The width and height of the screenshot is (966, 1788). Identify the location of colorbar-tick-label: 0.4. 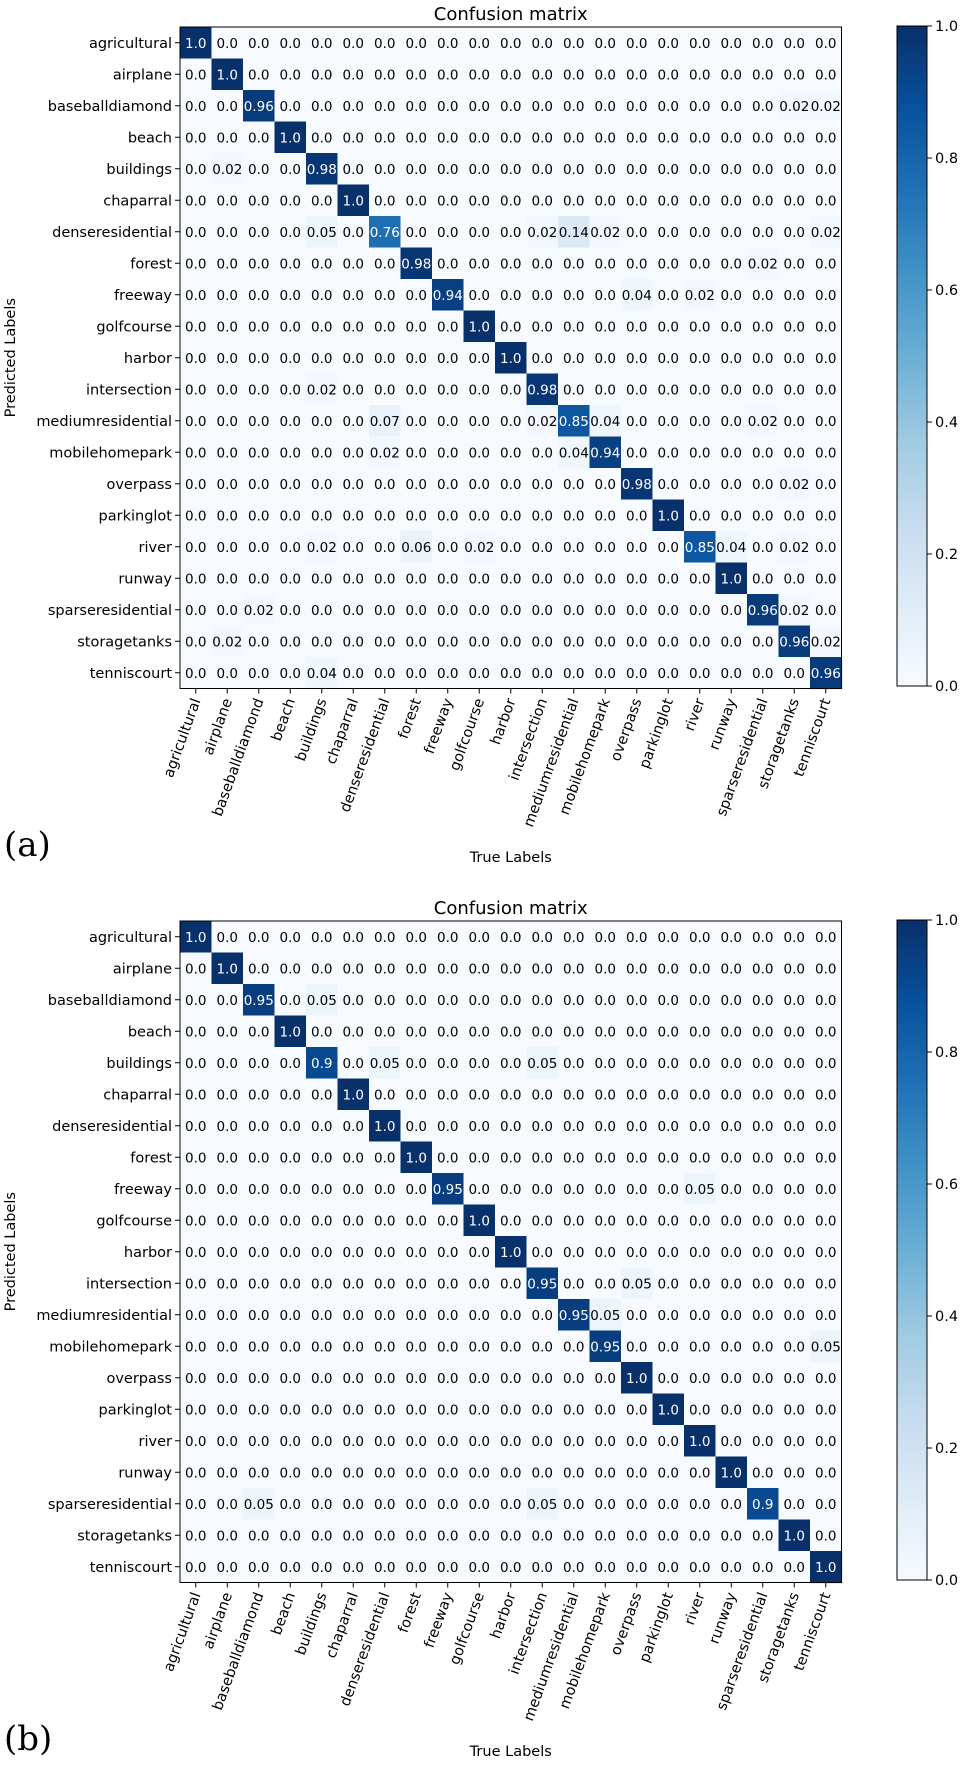
(946, 1317).